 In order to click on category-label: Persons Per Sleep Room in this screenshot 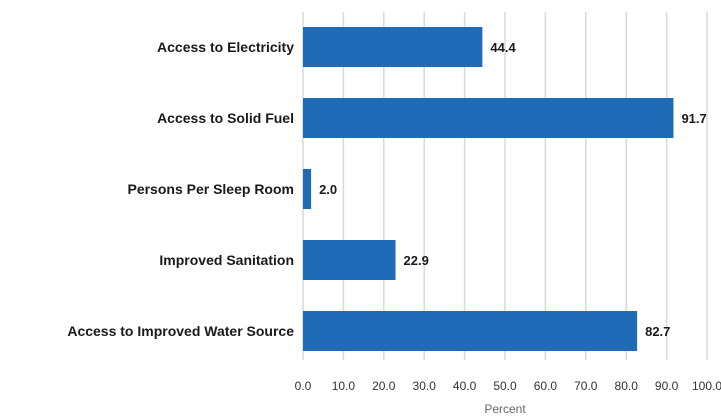, I will do `click(210, 189)`.